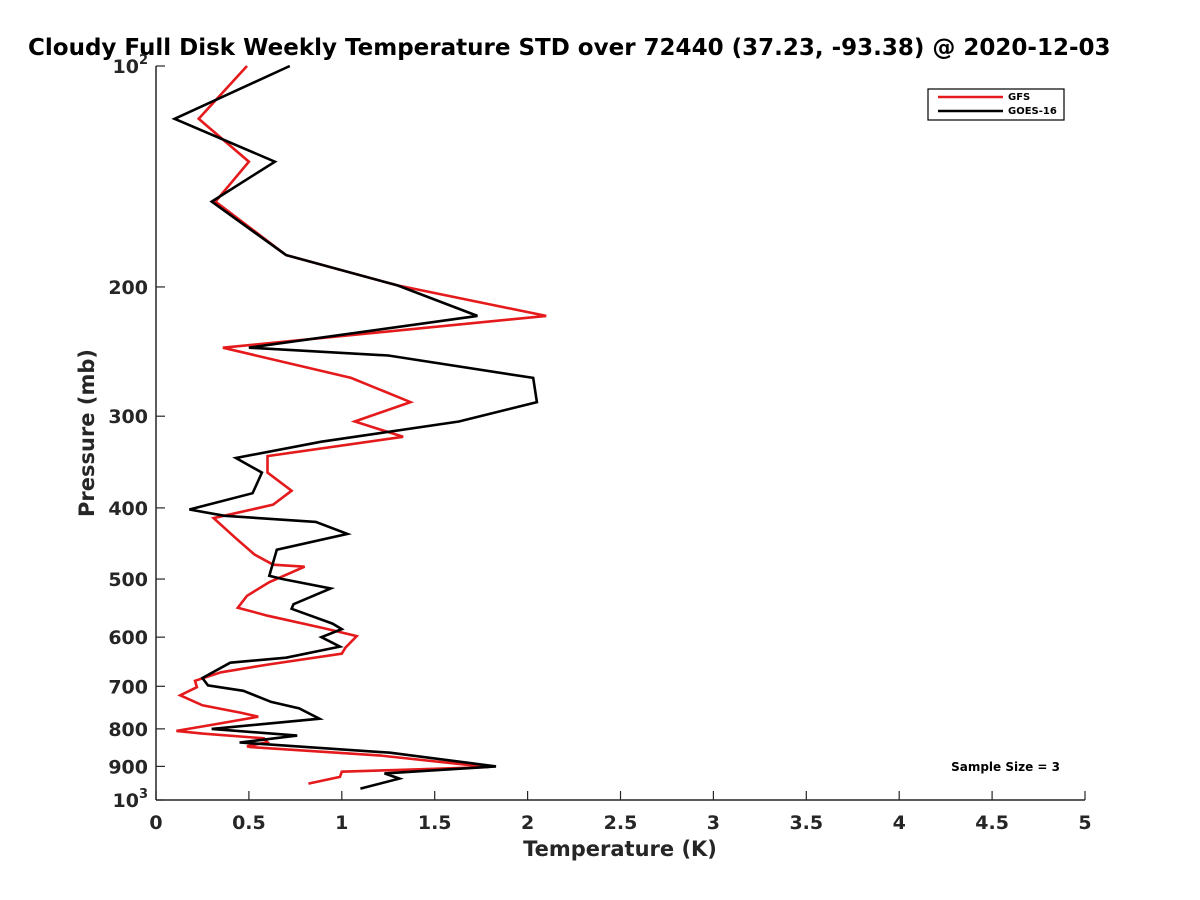 This screenshot has width=1200, height=900. I want to click on legend: GFS GOES-16, so click(996, 104).